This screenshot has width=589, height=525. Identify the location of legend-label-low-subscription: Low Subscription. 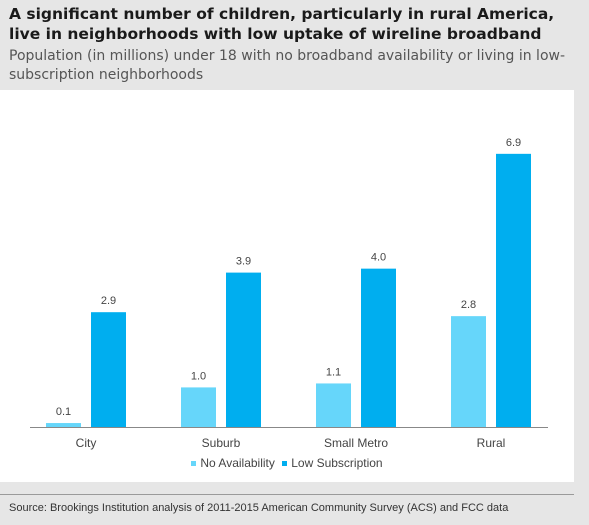
(337, 463).